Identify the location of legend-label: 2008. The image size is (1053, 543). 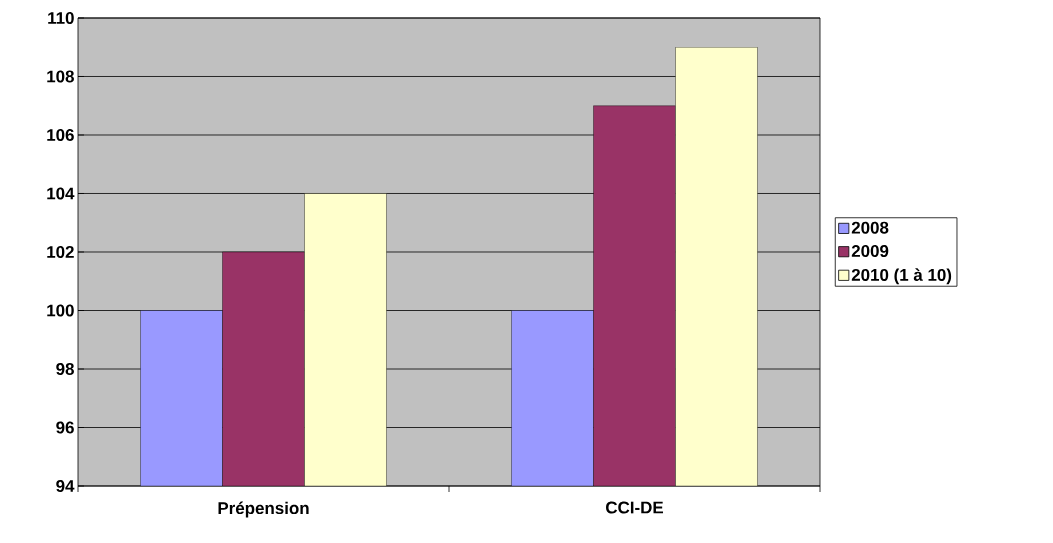
(870, 227).